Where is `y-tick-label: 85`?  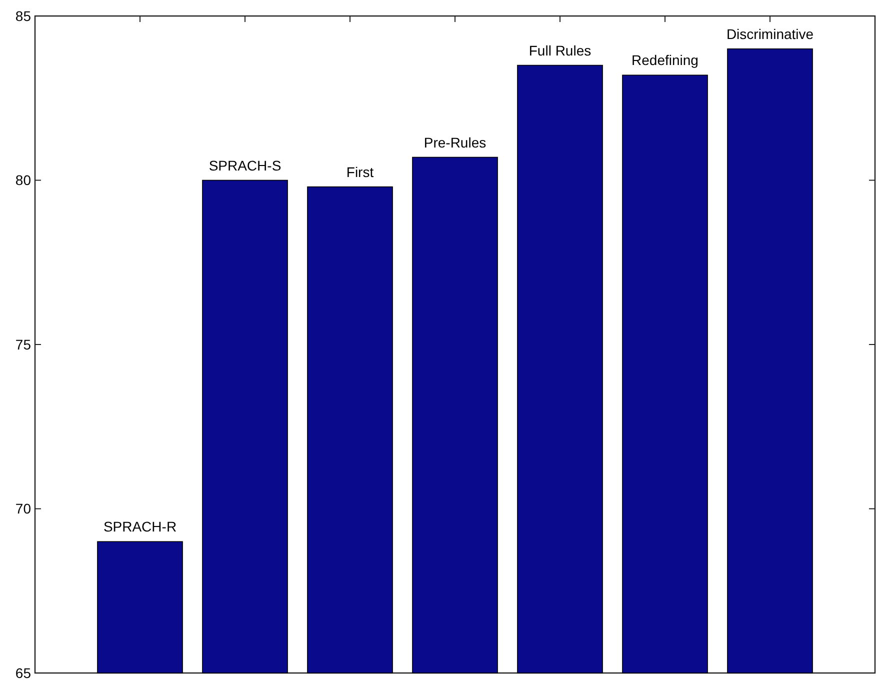 y-tick-label: 85 is located at coordinates (23, 16).